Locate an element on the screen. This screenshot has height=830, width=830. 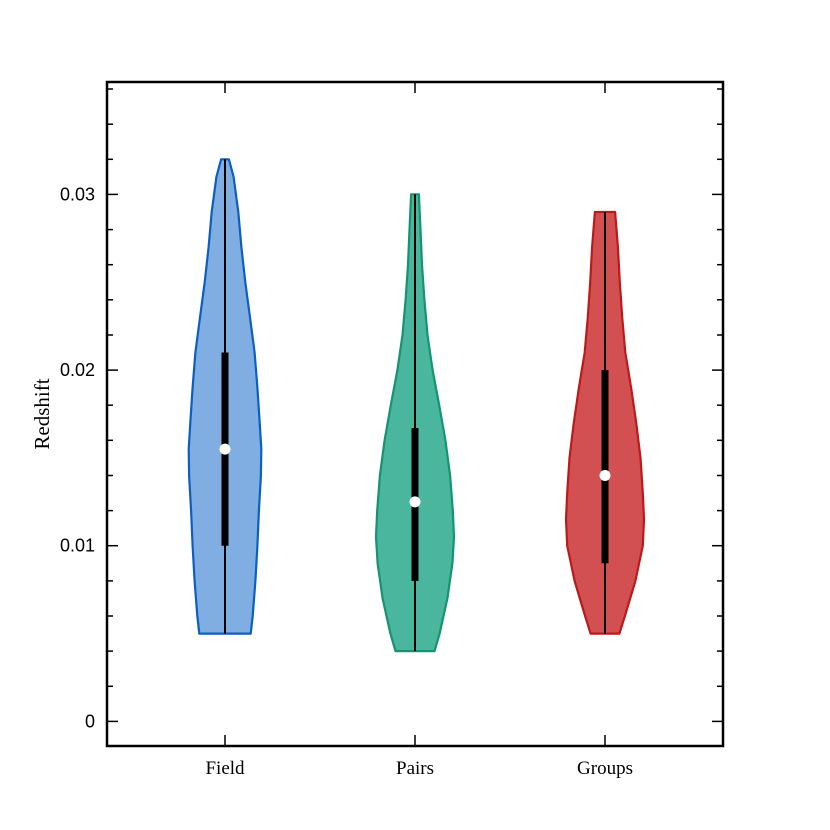
y-tick-label: 0.03 is located at coordinates (77, 194).